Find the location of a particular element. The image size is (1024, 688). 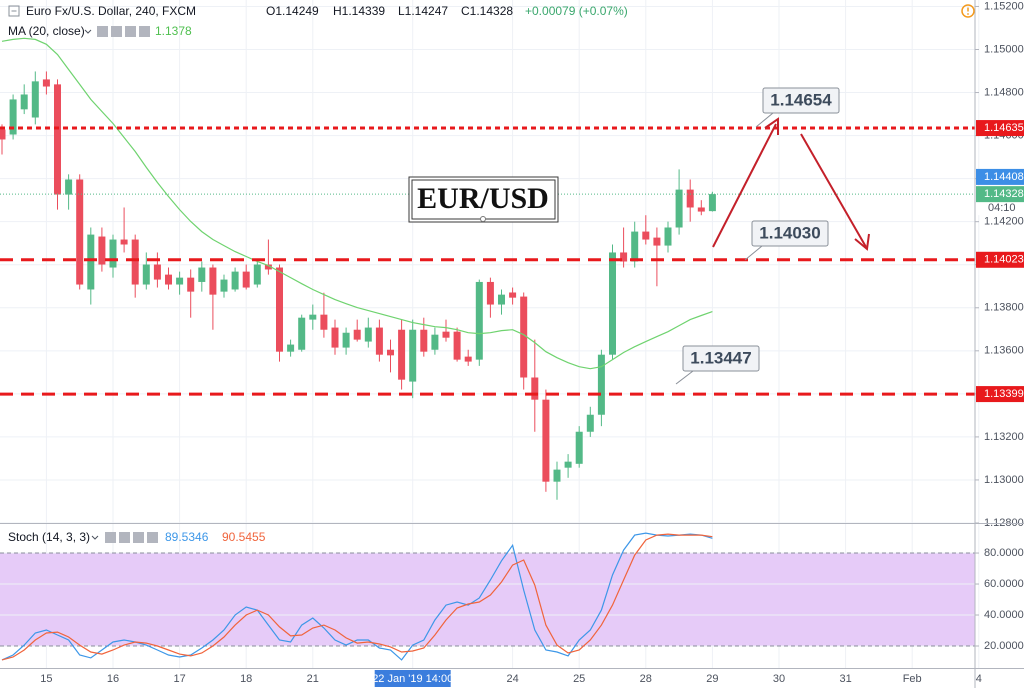

ohlc-readout: H1.14339 is located at coordinates (359, 11).